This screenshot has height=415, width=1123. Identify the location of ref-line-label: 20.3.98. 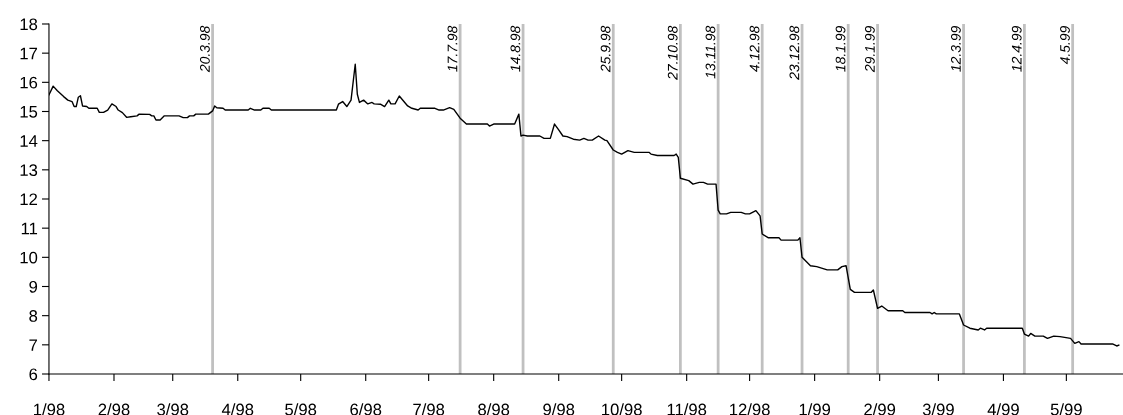
(205, 49).